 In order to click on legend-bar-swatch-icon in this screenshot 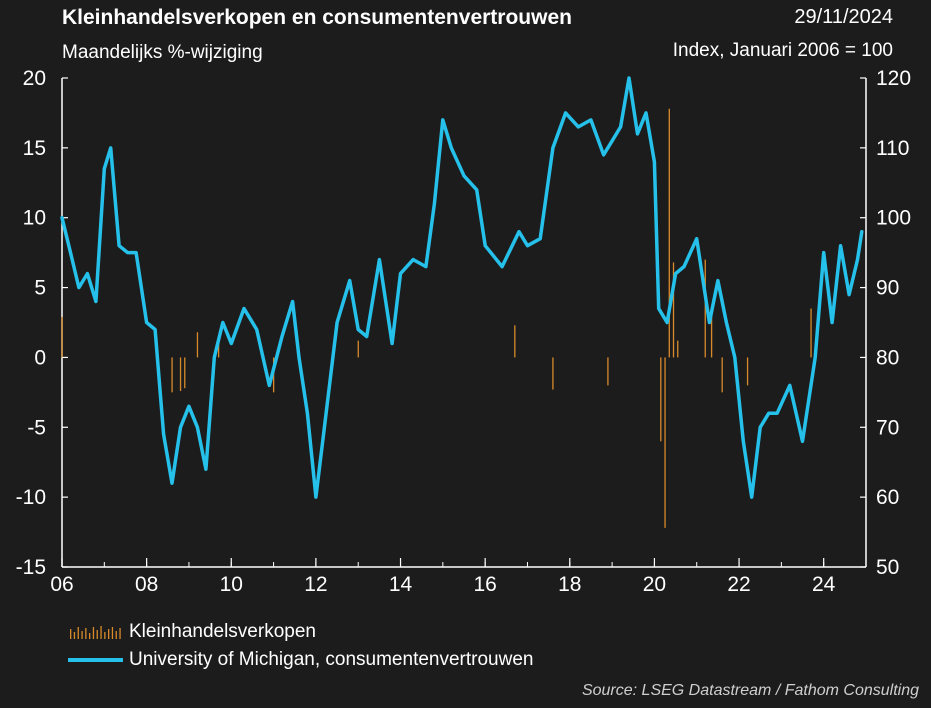, I will do `click(95, 632)`.